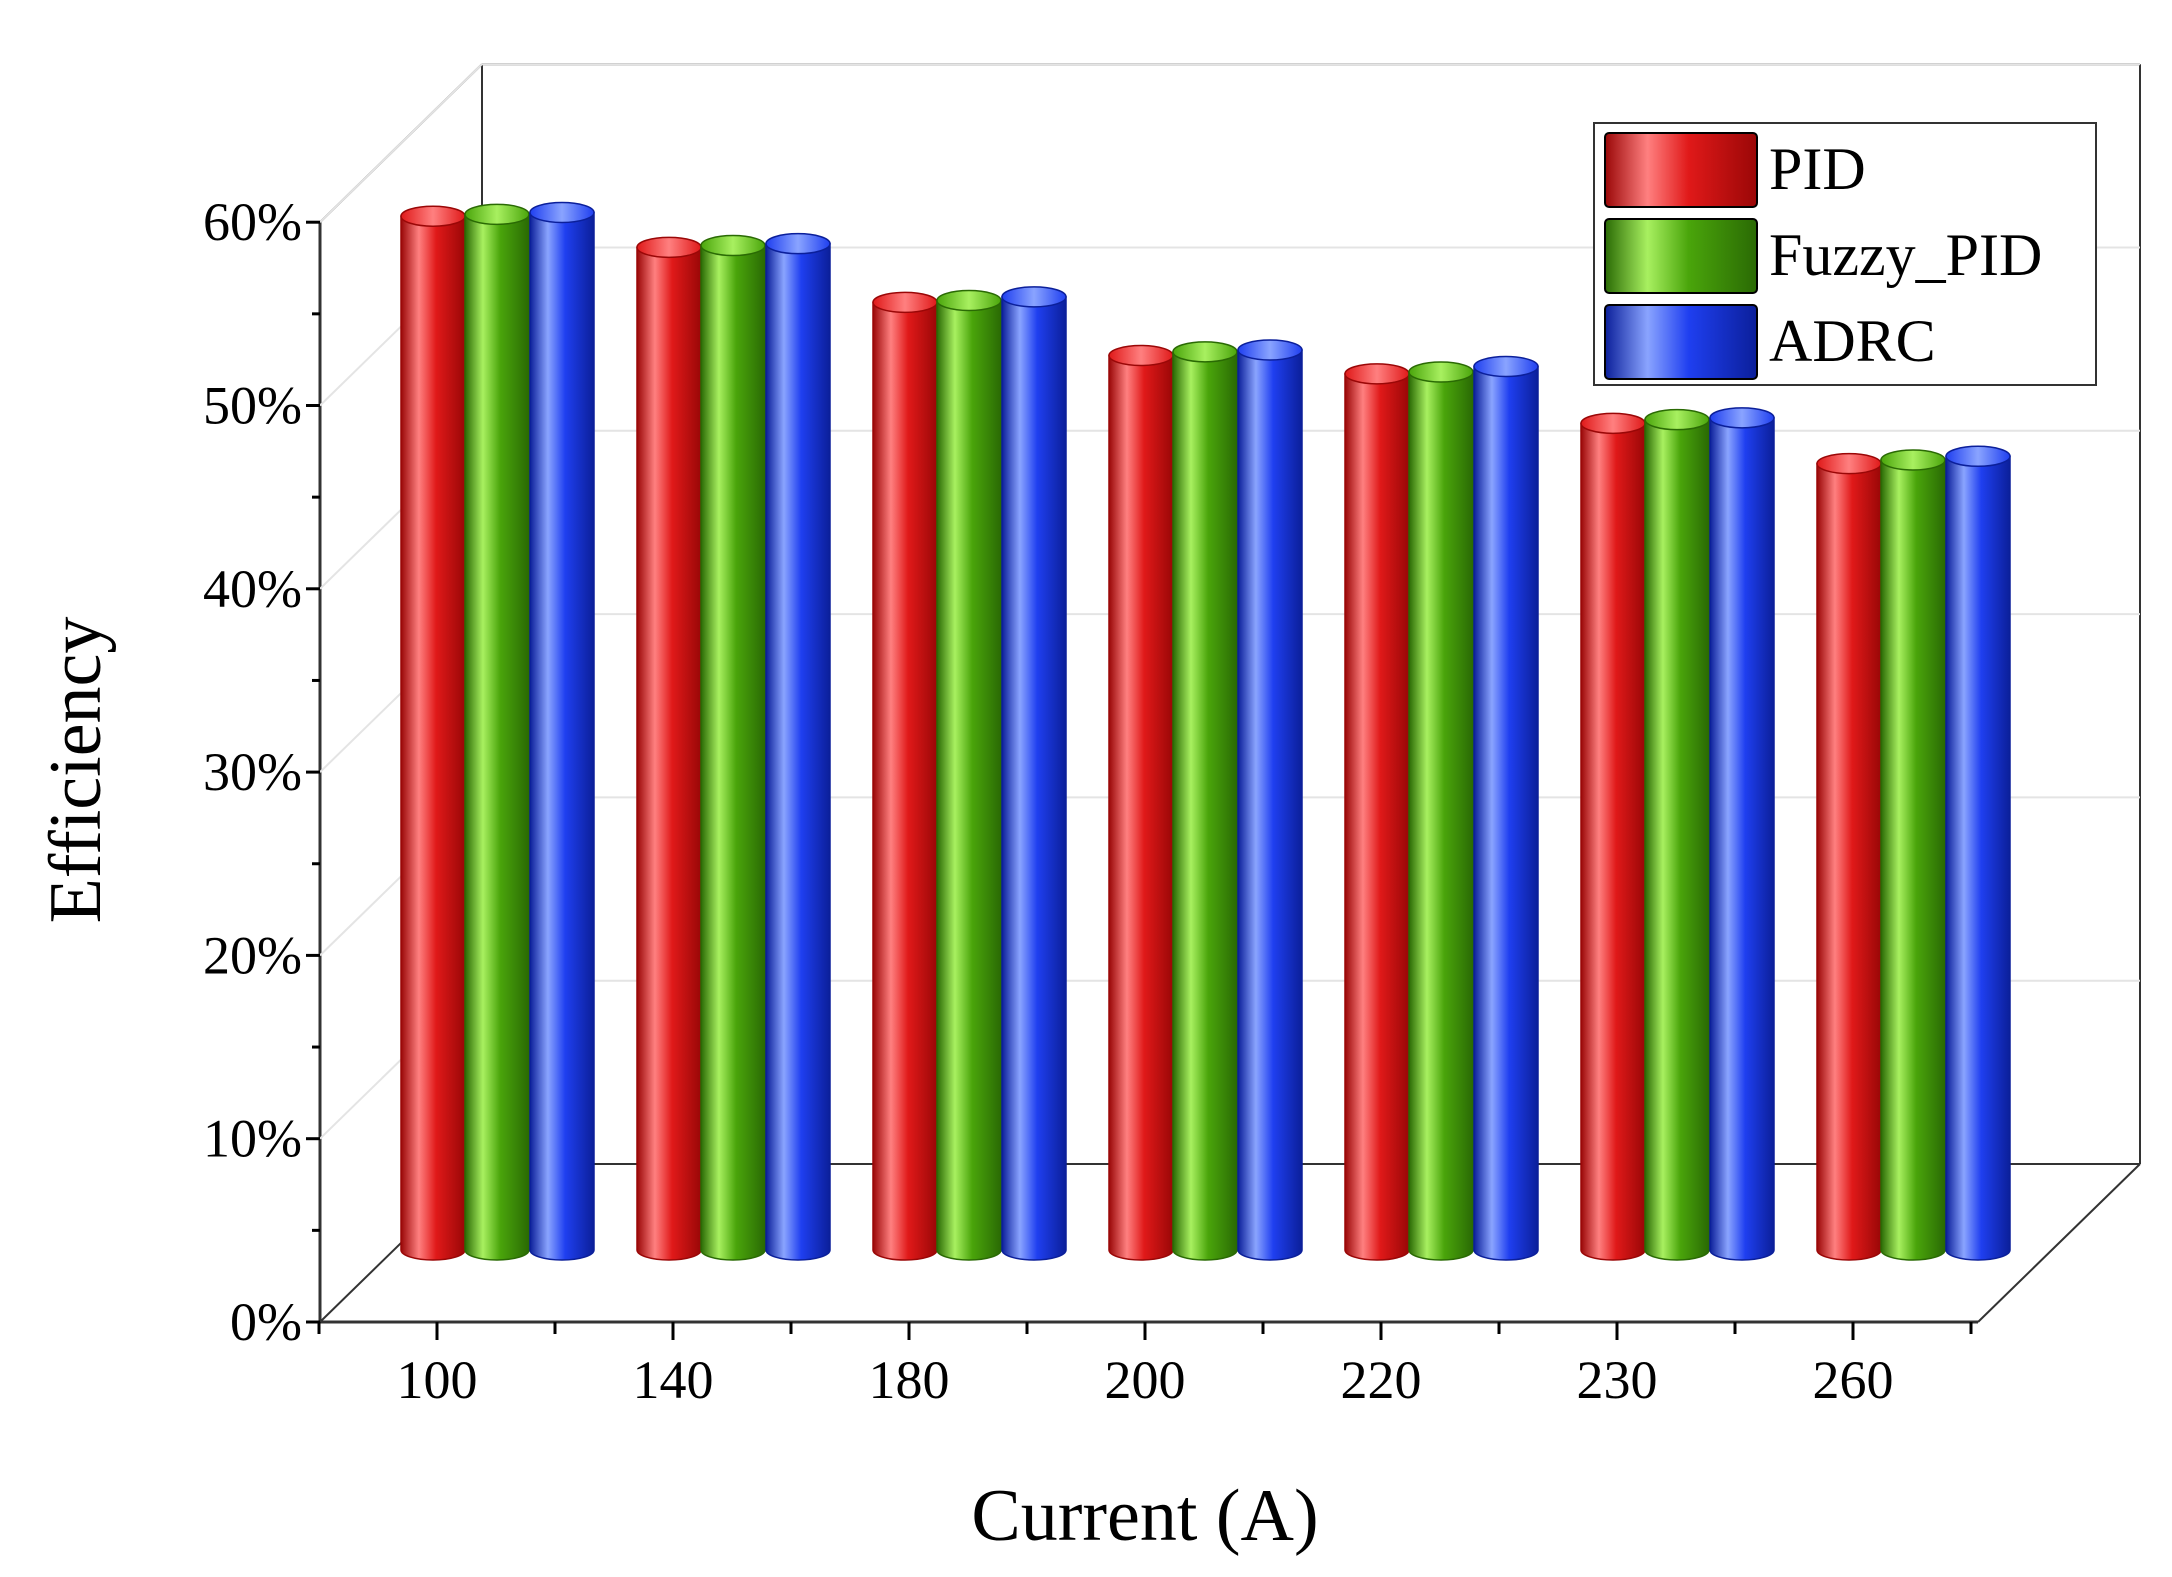 Image resolution: width=2172 pixels, height=1577 pixels. Describe the element at coordinates (2059, 1243) in the screenshot. I see `floor-right-edge` at that location.